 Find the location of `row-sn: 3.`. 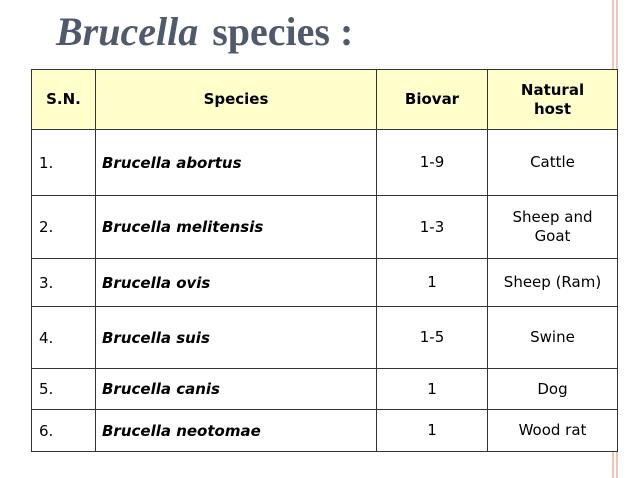

row-sn: 3. is located at coordinates (63, 282).